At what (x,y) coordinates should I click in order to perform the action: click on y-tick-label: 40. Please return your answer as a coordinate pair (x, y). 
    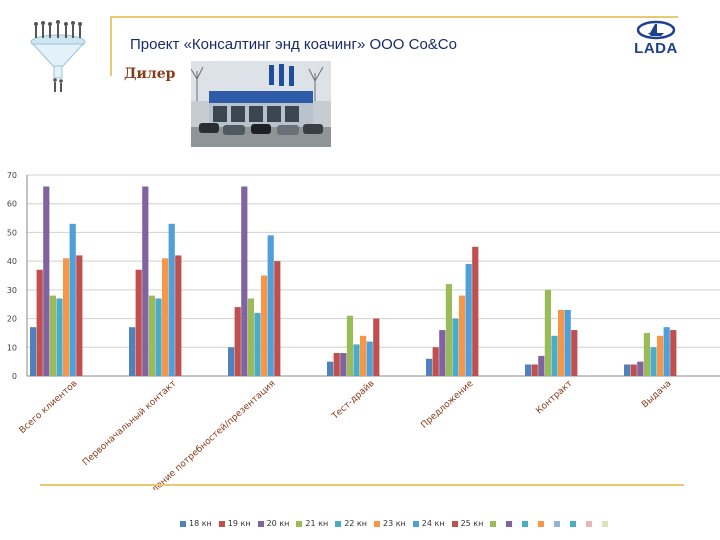
    Looking at the image, I should click on (12, 261).